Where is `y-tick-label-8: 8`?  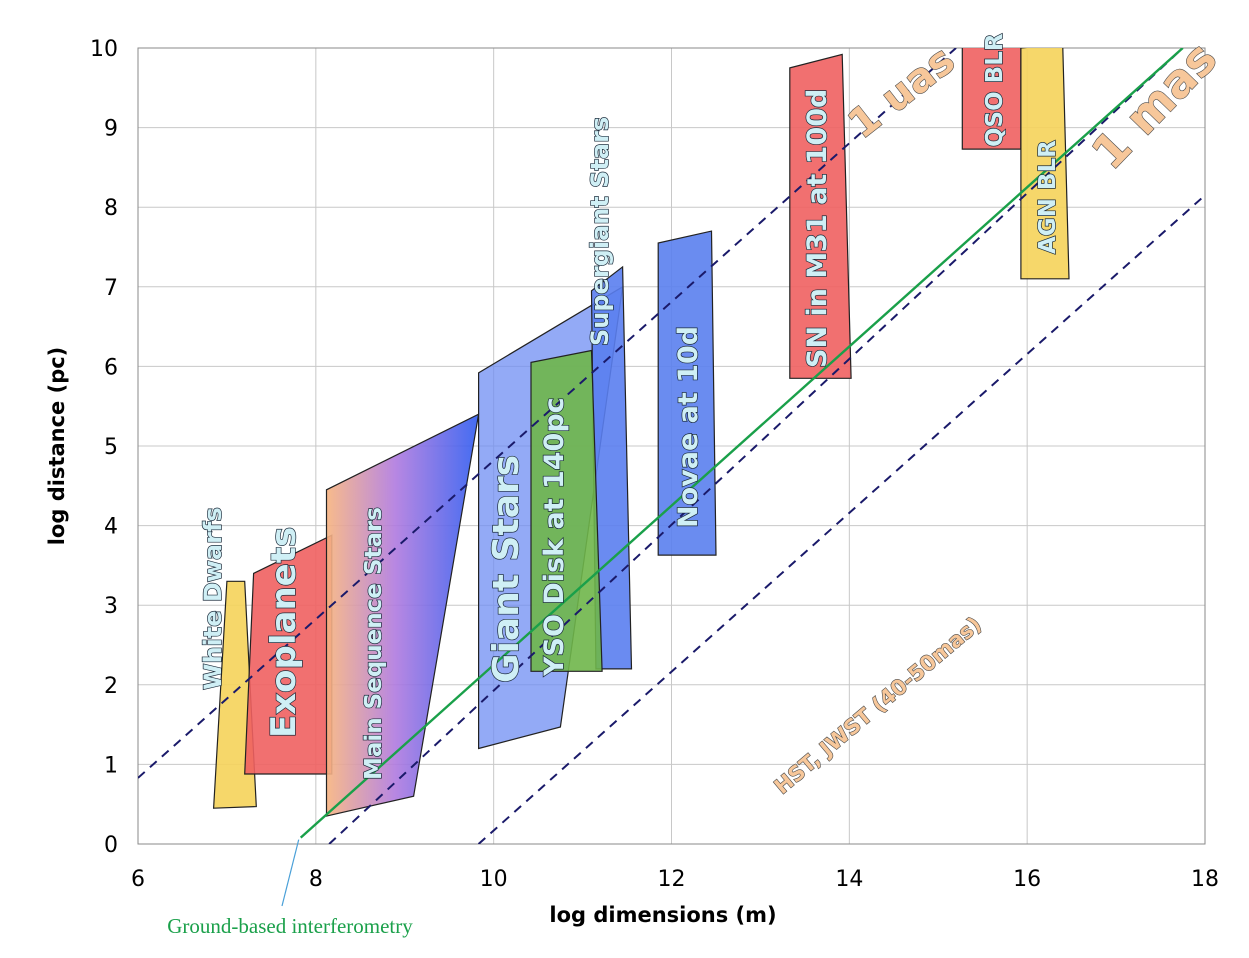 y-tick-label-8: 8 is located at coordinates (111, 208).